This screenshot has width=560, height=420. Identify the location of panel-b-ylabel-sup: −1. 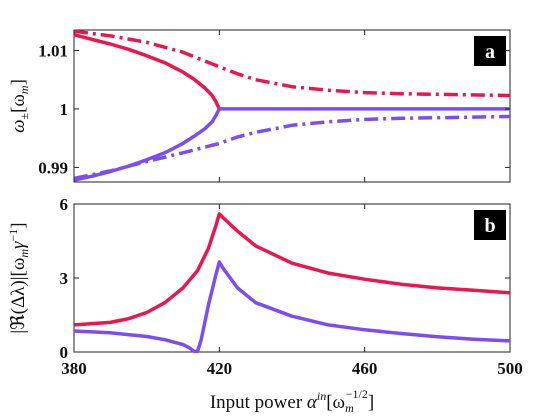
(13, 235).